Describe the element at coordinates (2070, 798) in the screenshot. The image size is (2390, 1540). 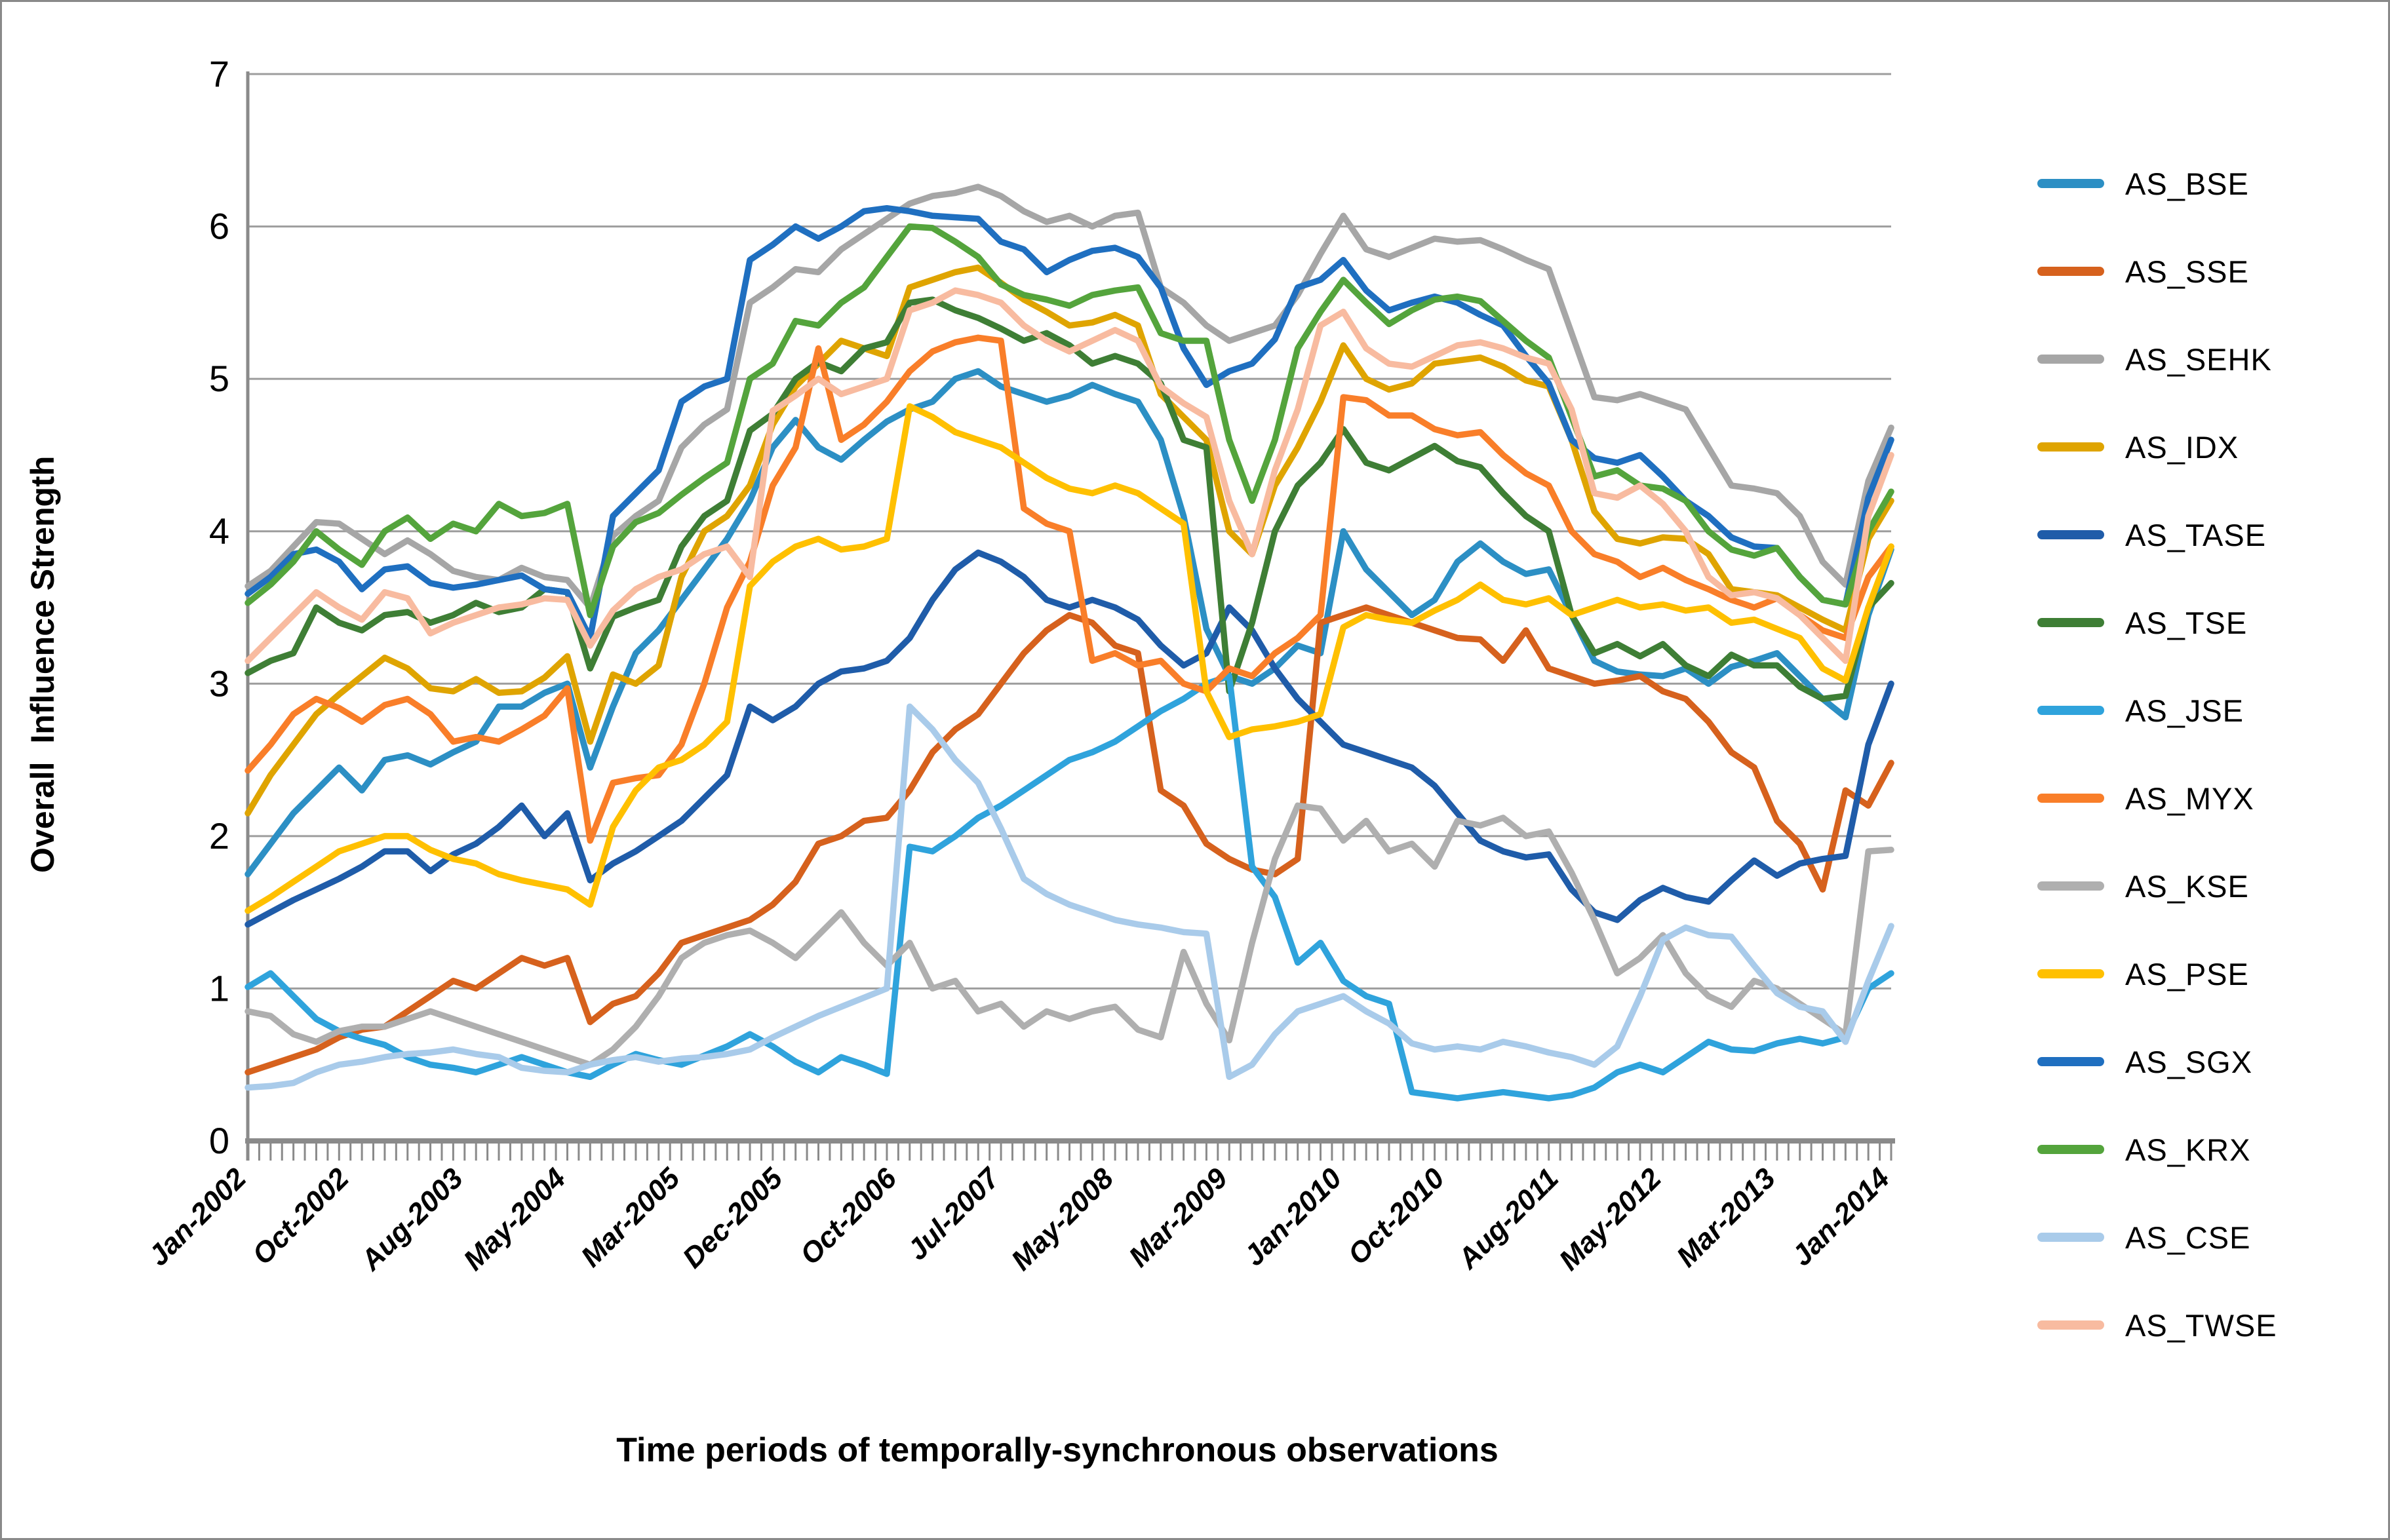
I see `legend-swatch-AS_MYX` at that location.